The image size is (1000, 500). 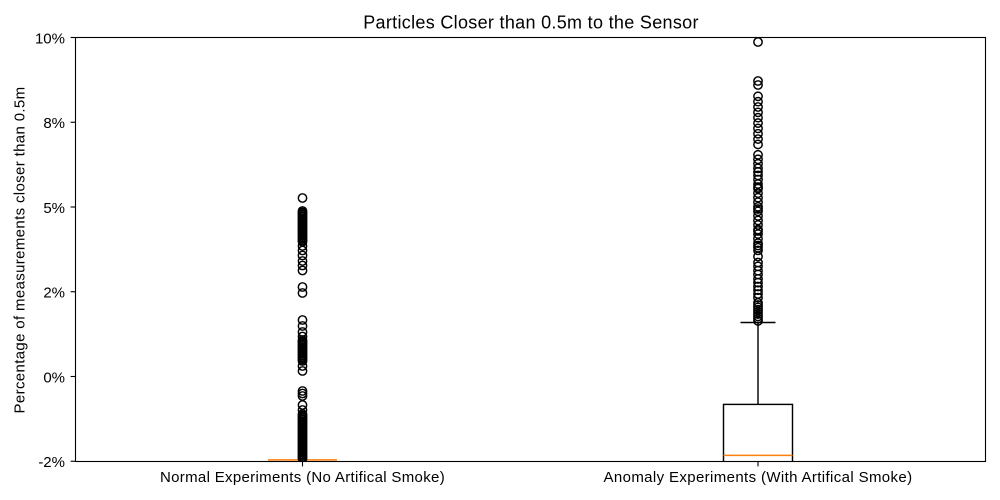 I want to click on svg-text: 2%, so click(x=54, y=293).